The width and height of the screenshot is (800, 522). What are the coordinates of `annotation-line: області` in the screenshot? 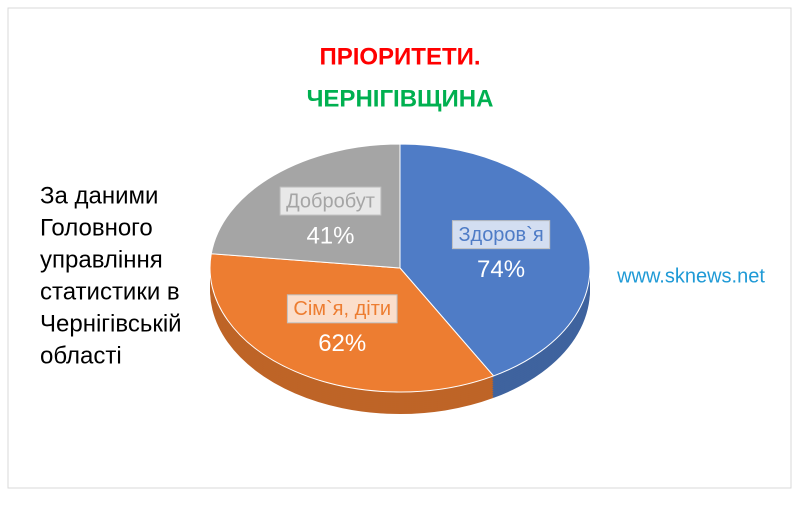 It's located at (81, 355).